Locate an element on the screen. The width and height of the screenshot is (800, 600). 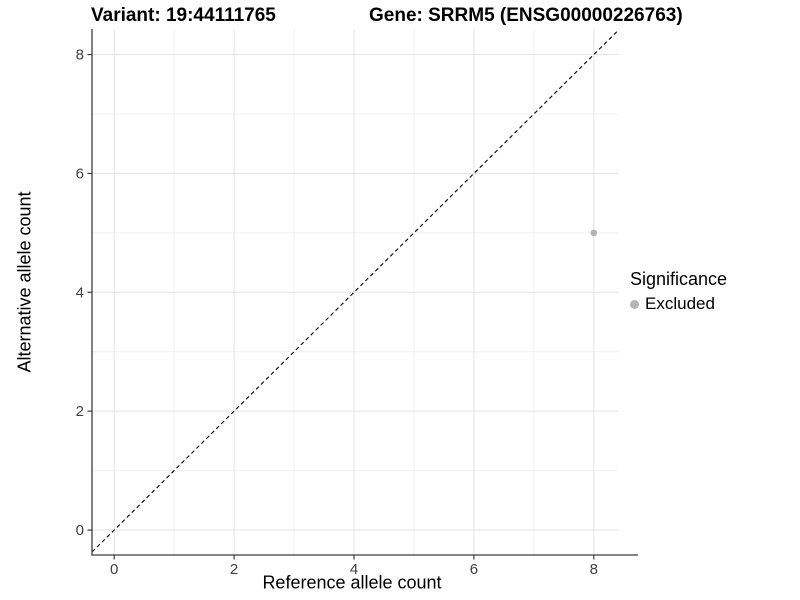
plot-title-variant: Variant: 19:44111765 is located at coordinates (183, 15).